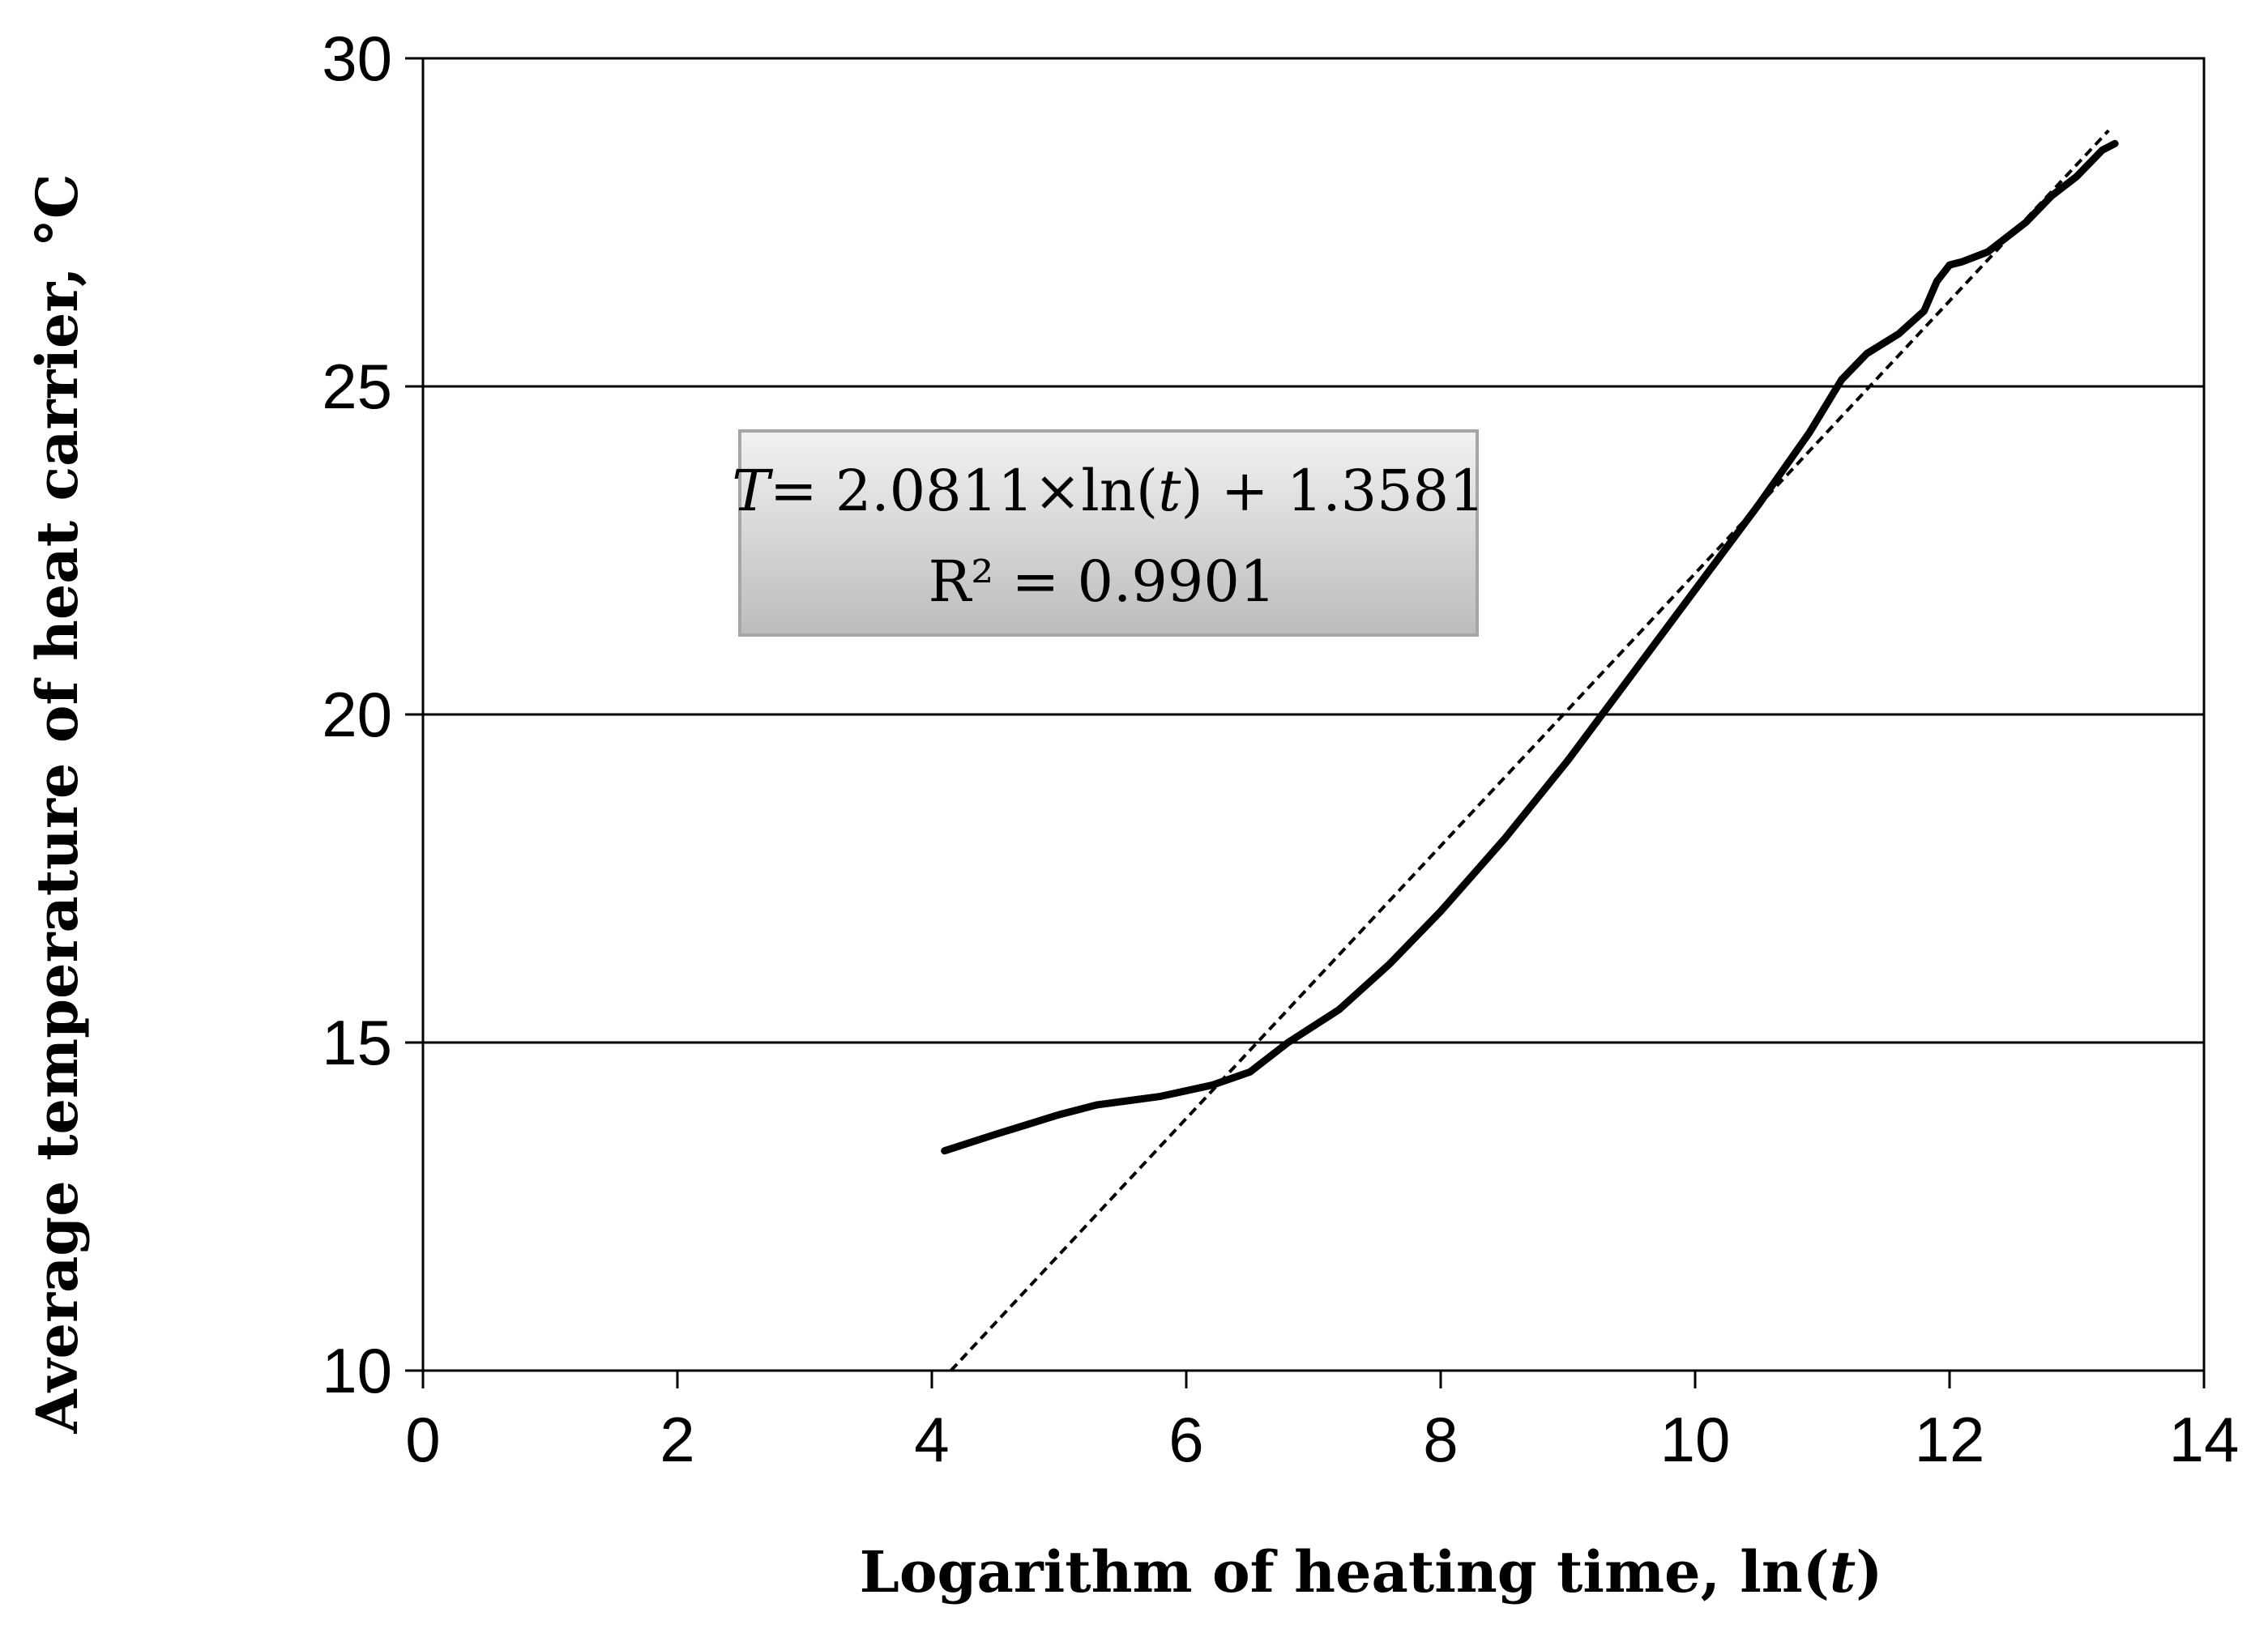 Image resolution: width=2268 pixels, height=1629 pixels. Describe the element at coordinates (423, 1439) in the screenshot. I see `x-tick-label: 0` at that location.